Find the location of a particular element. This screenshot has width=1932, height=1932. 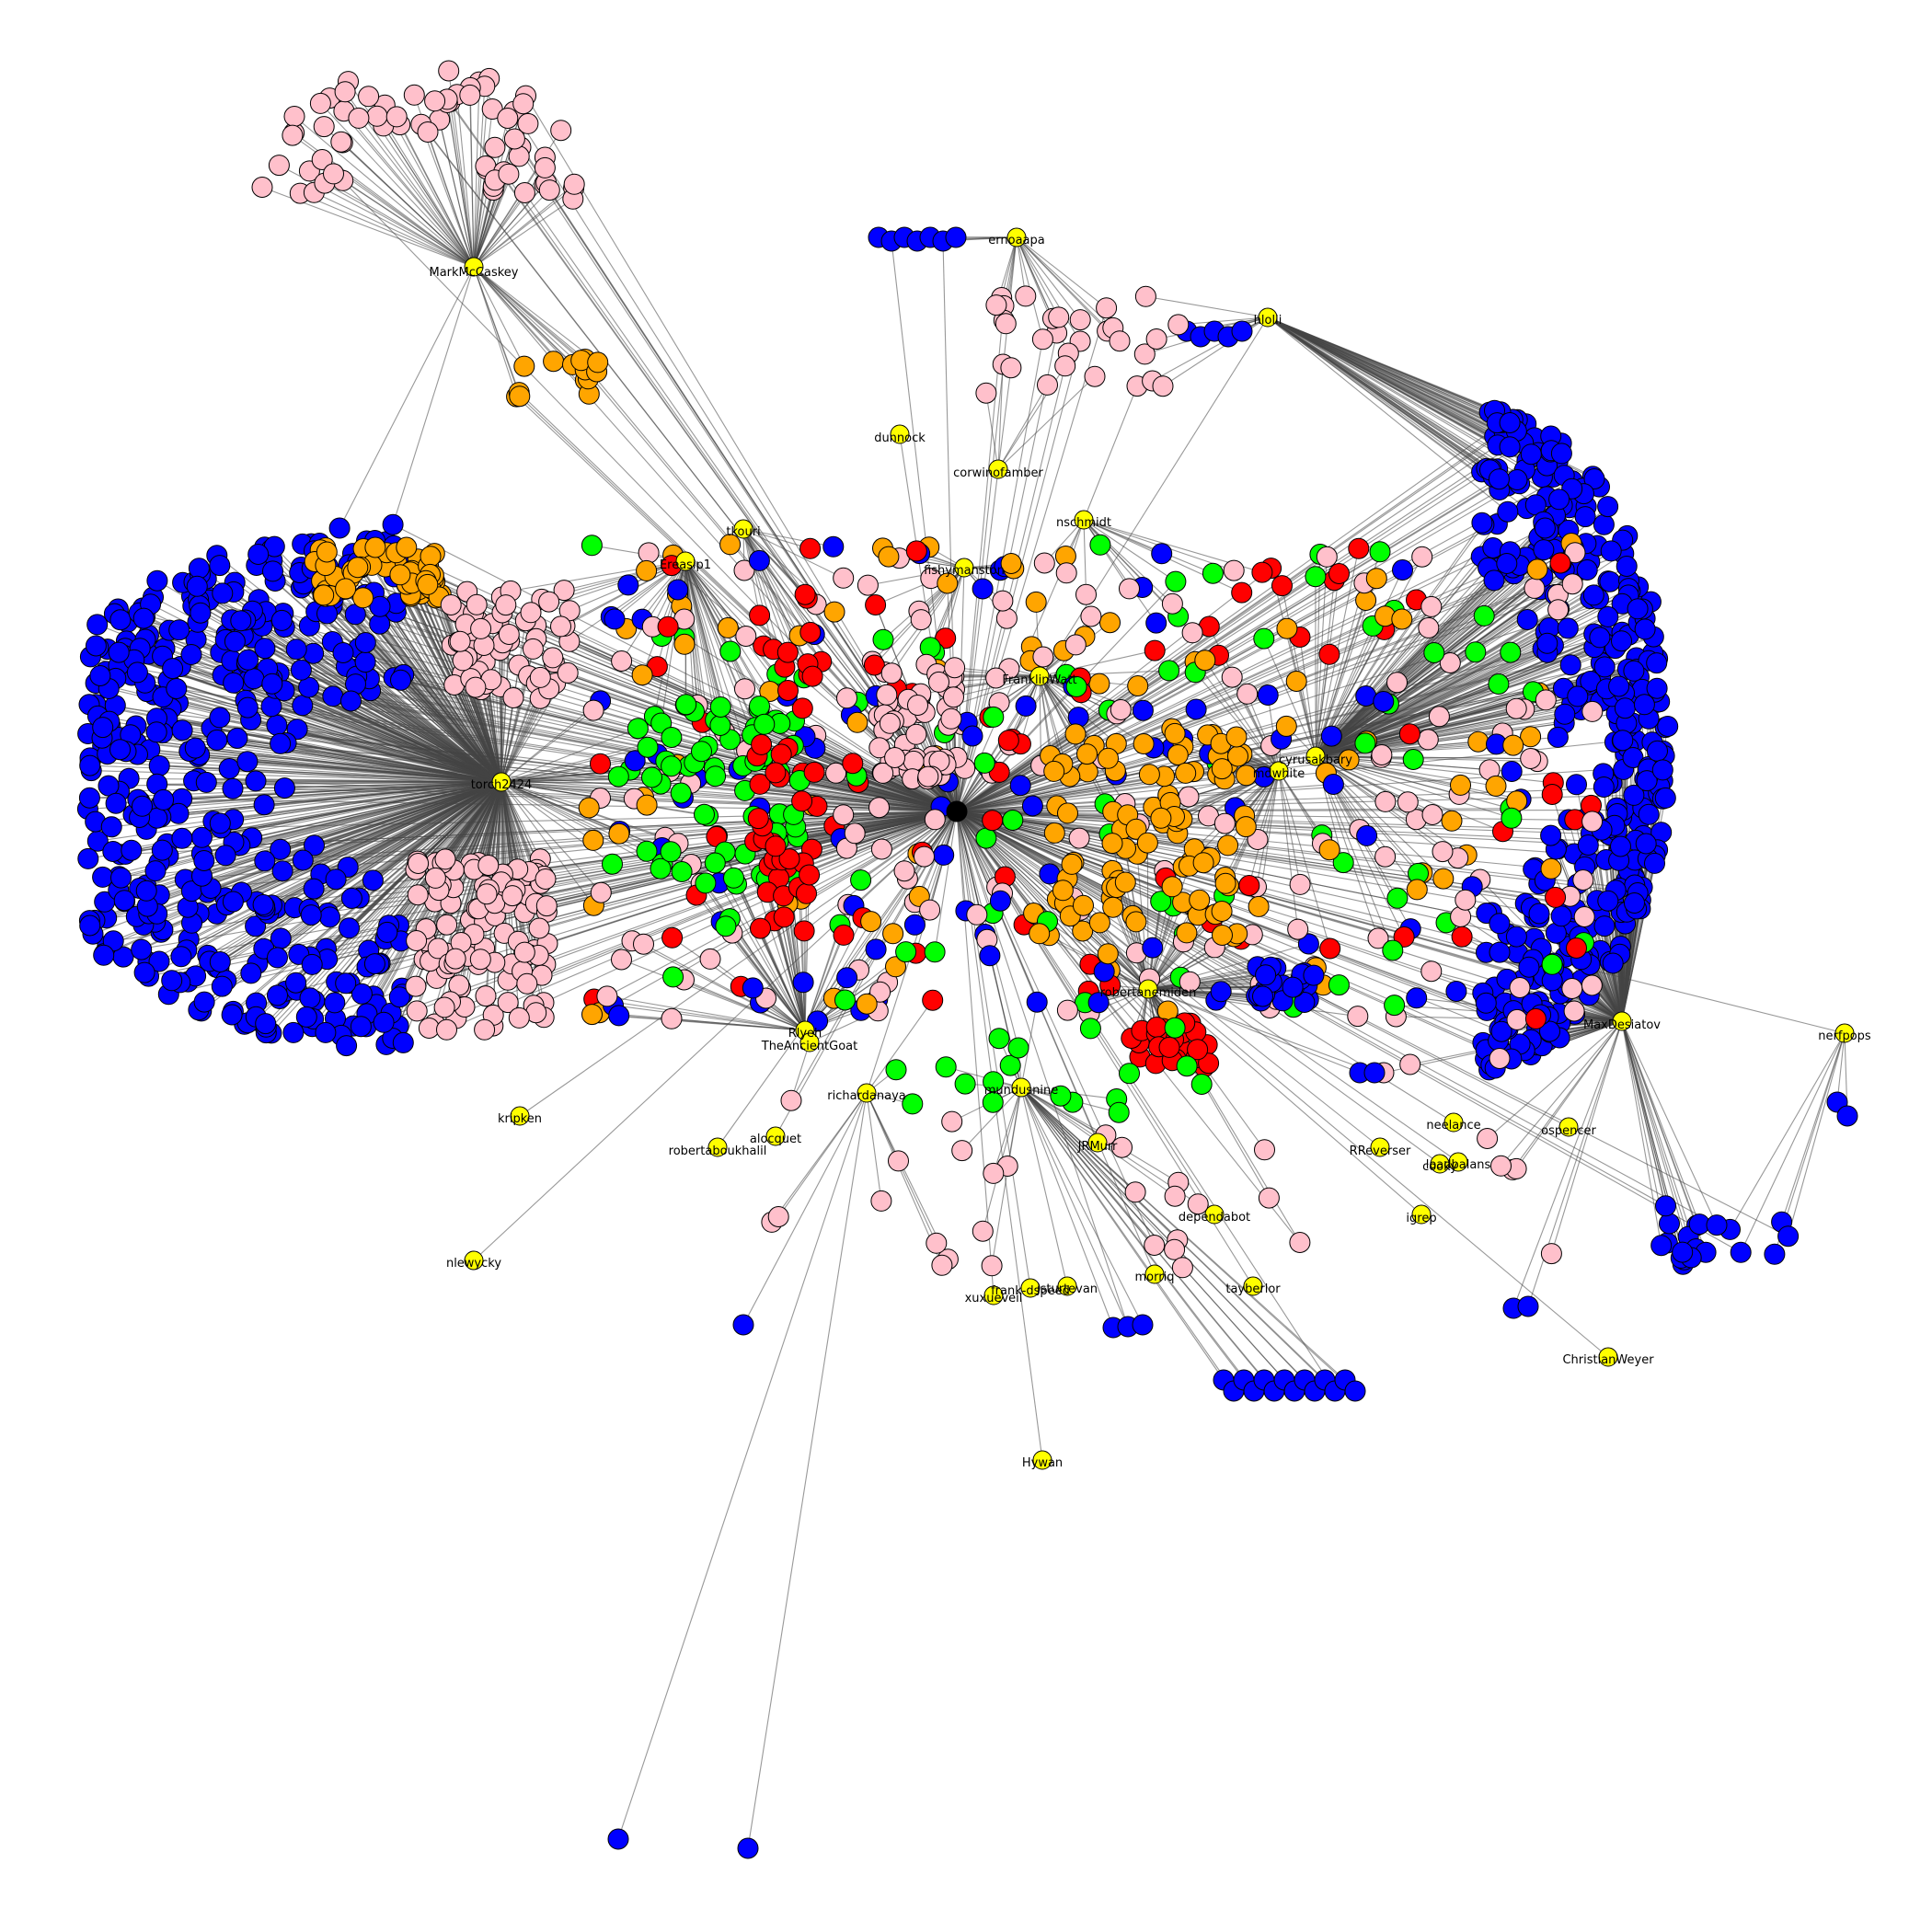

node-label: JRMurr is located at coordinates (1097, 1147).